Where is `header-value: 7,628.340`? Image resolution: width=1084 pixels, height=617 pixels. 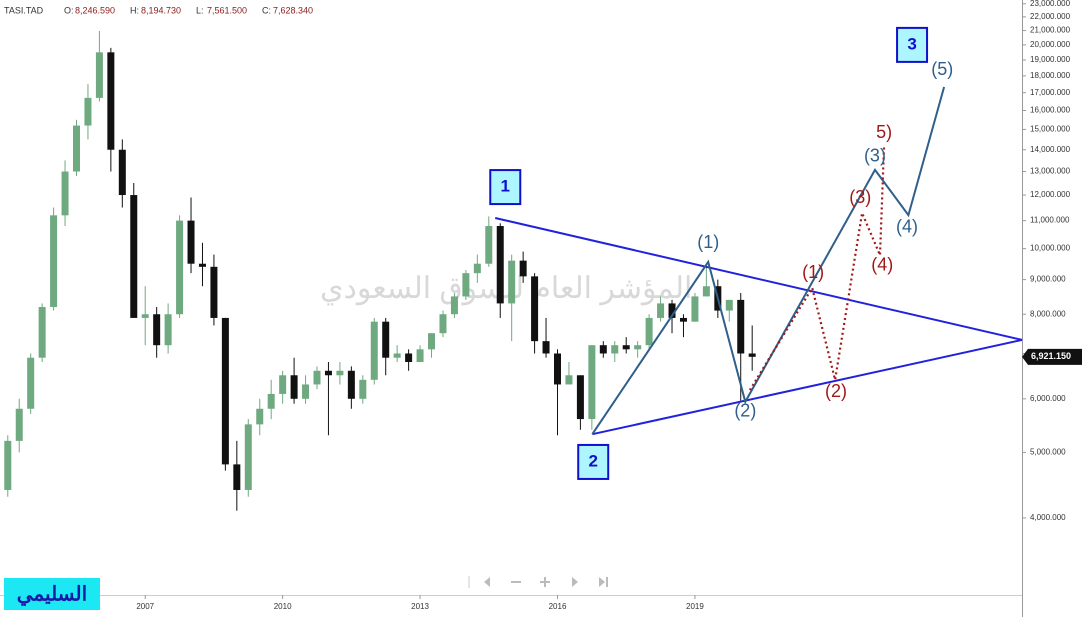
header-value: 7,628.340 is located at coordinates (293, 10).